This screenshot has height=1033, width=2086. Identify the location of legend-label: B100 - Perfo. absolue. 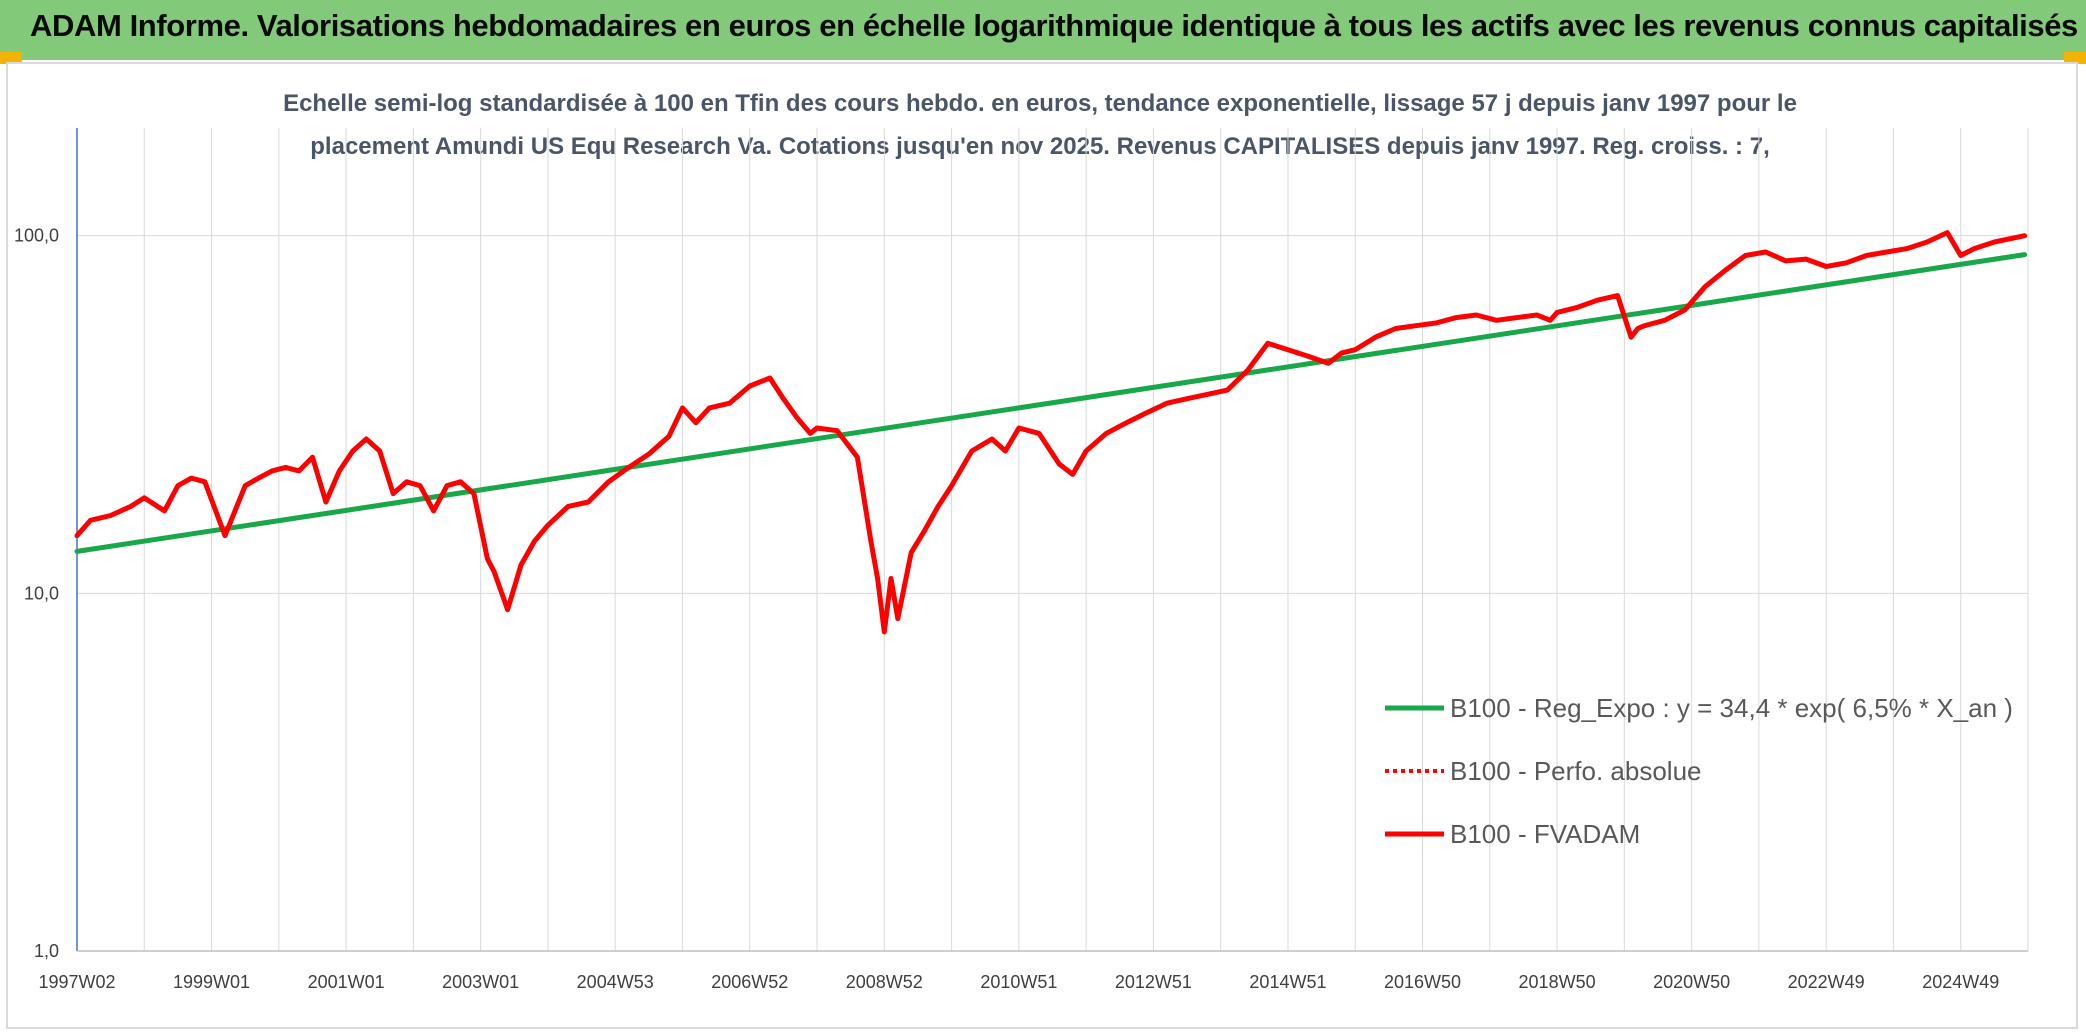
(1576, 771).